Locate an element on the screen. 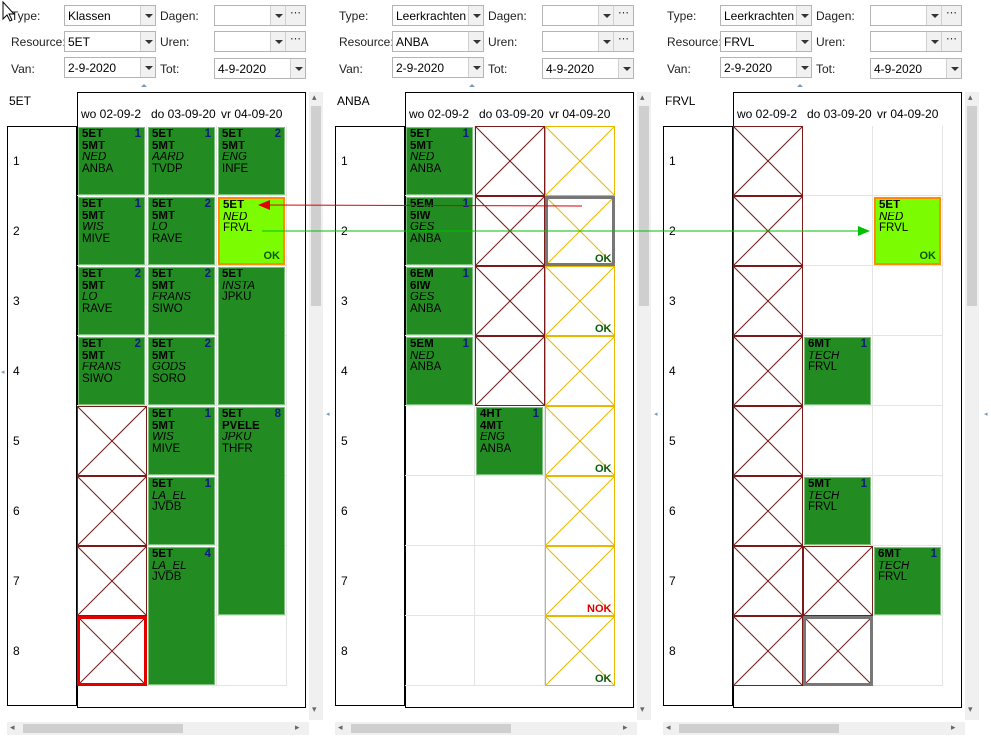 The height and width of the screenshot is (738, 991). lesson-block: 4HT 4MT ENG ANBA 1 is located at coordinates (509, 441).